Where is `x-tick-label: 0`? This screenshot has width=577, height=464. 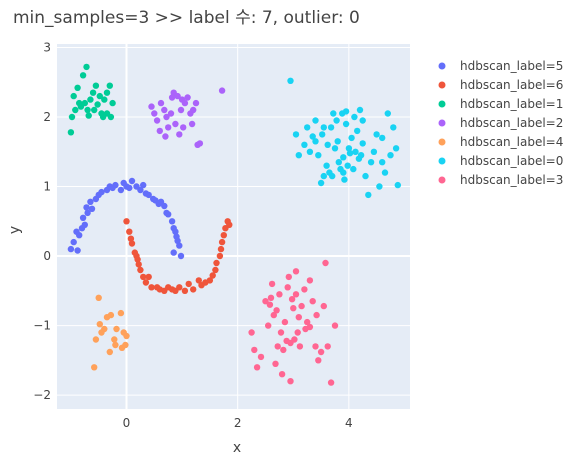
x-tick-label: 0 is located at coordinates (127, 423).